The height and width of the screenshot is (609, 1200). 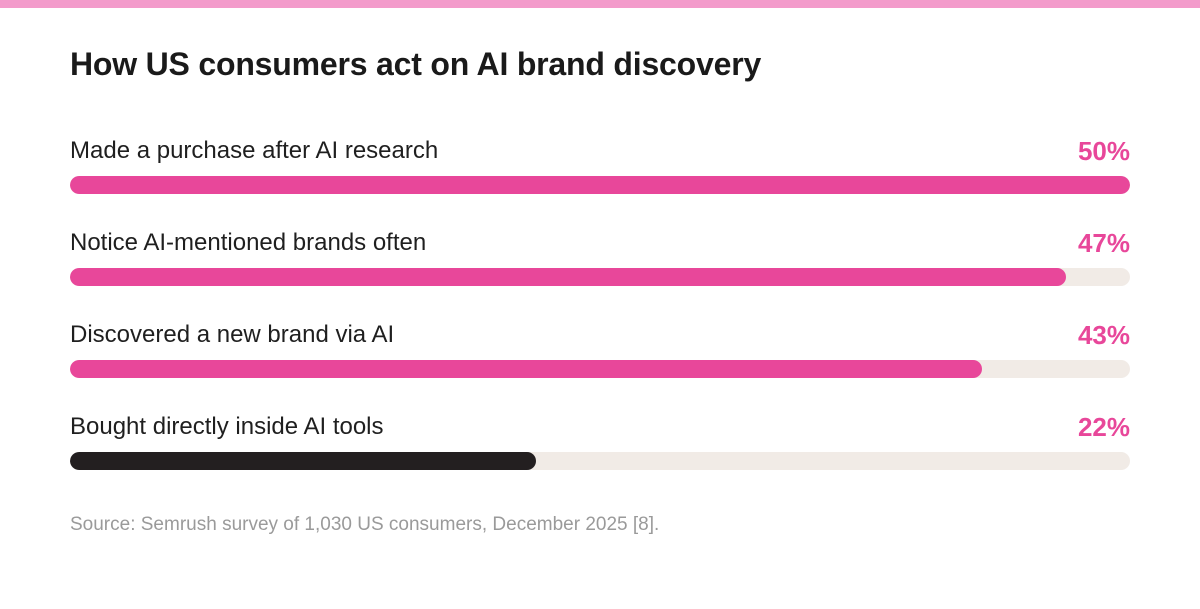 What do you see at coordinates (600, 4) in the screenshot?
I see `top-accent-stripe` at bounding box center [600, 4].